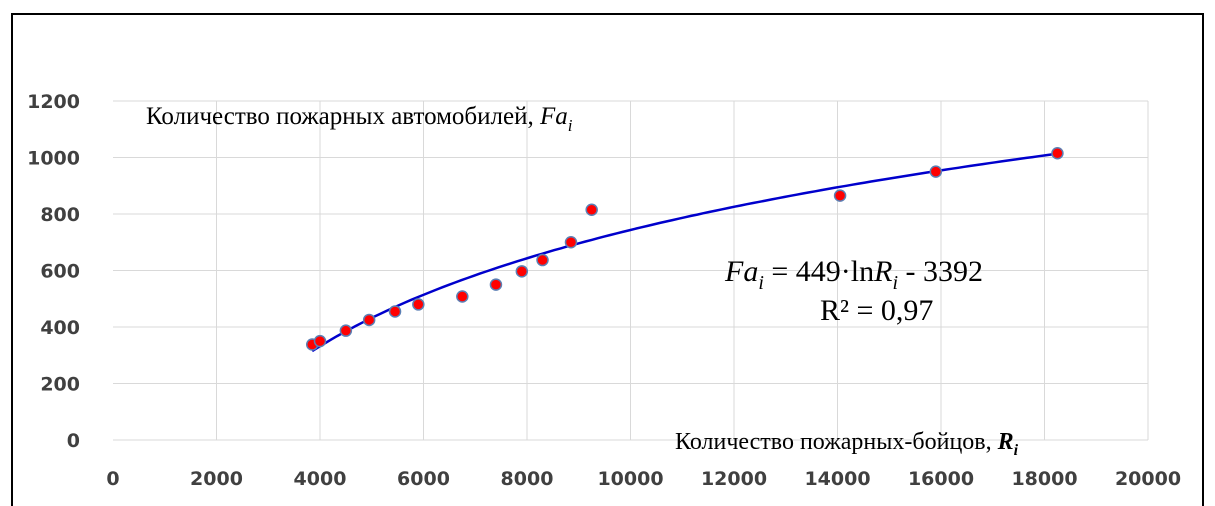 Image resolution: width=1215 pixels, height=506 pixels. I want to click on x-axis-label: Количество пожарных-бойцов, Ri, so click(847, 444).